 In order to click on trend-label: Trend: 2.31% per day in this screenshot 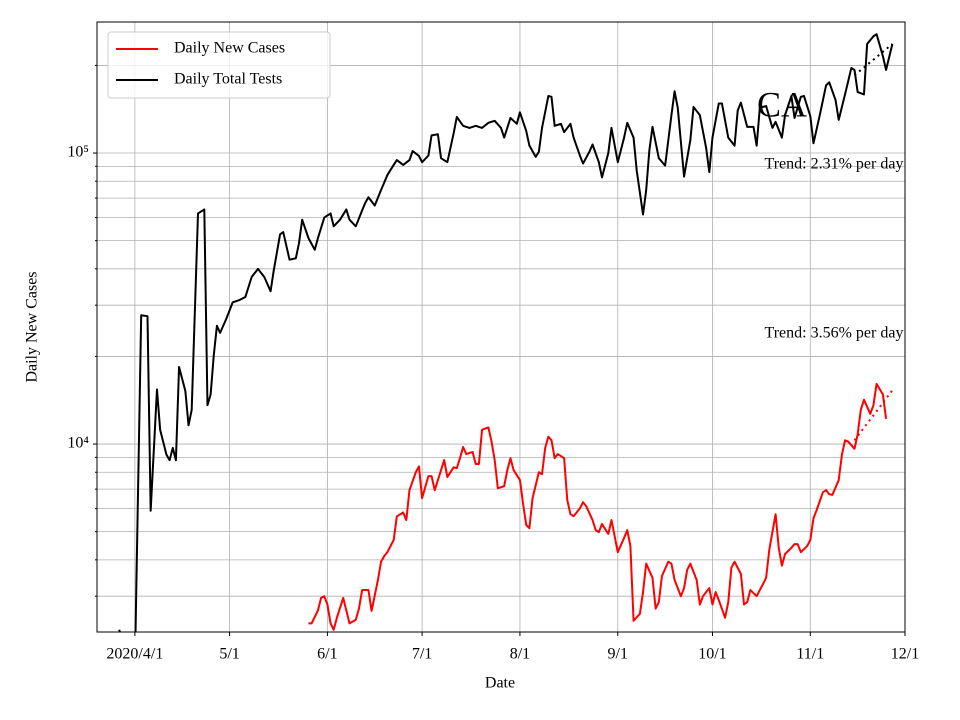, I will do `click(834, 164)`.